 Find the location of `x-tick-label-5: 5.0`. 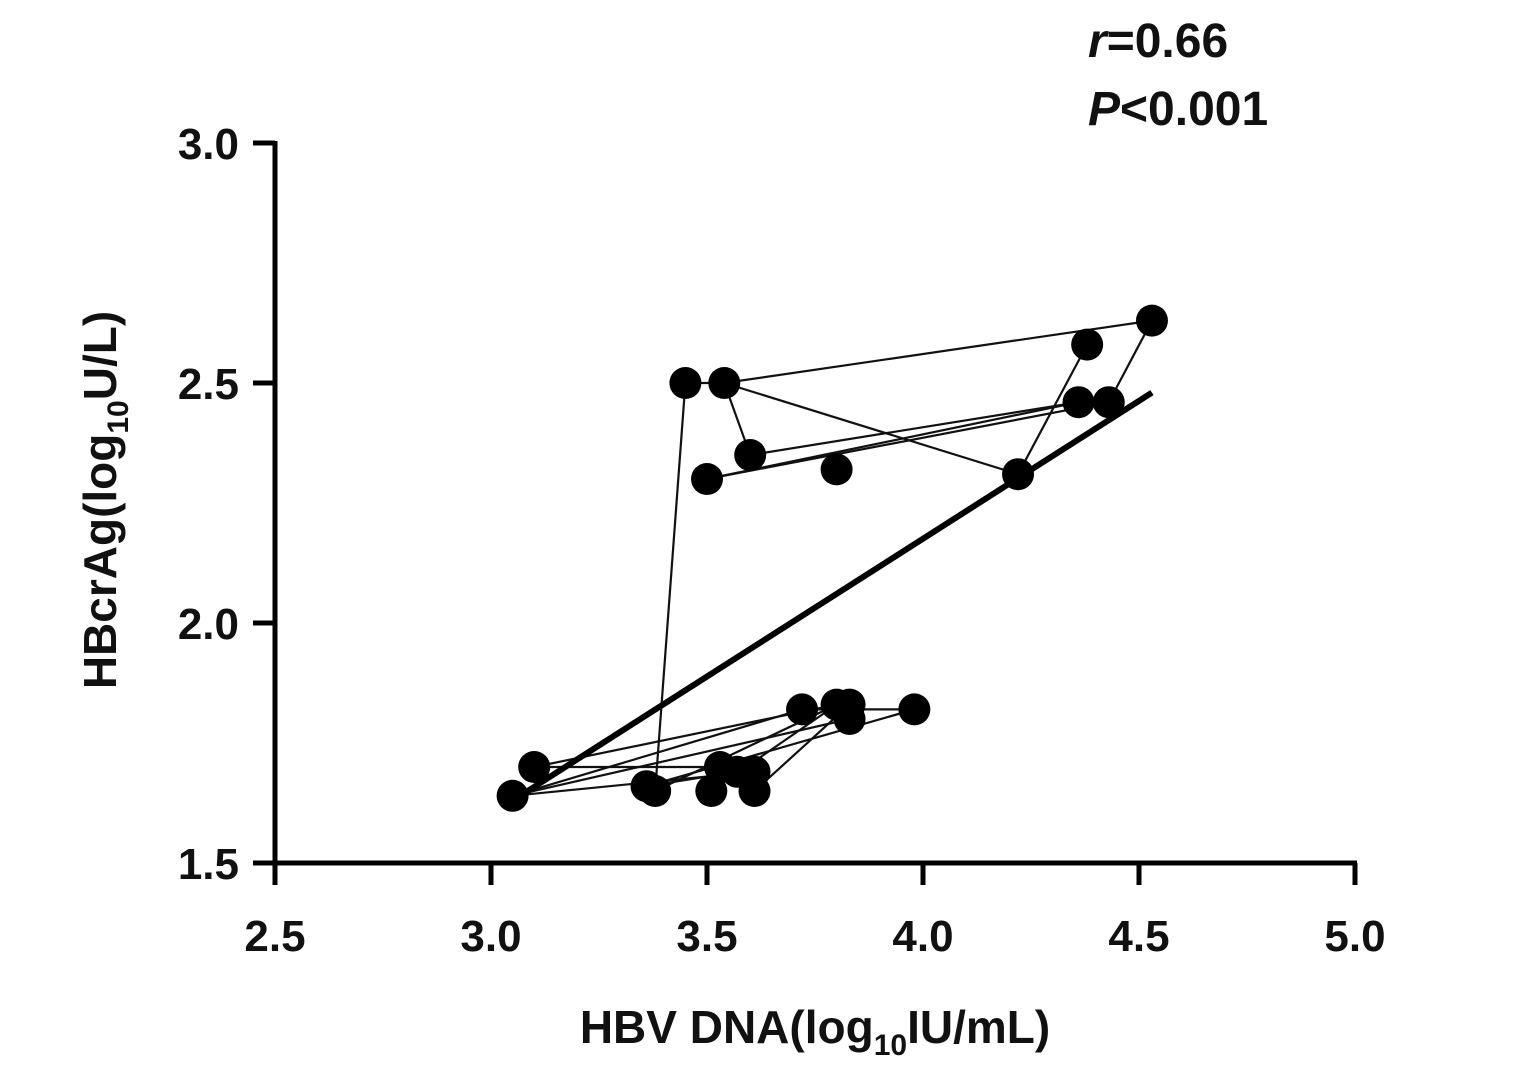

x-tick-label-5: 5.0 is located at coordinates (1354, 936).